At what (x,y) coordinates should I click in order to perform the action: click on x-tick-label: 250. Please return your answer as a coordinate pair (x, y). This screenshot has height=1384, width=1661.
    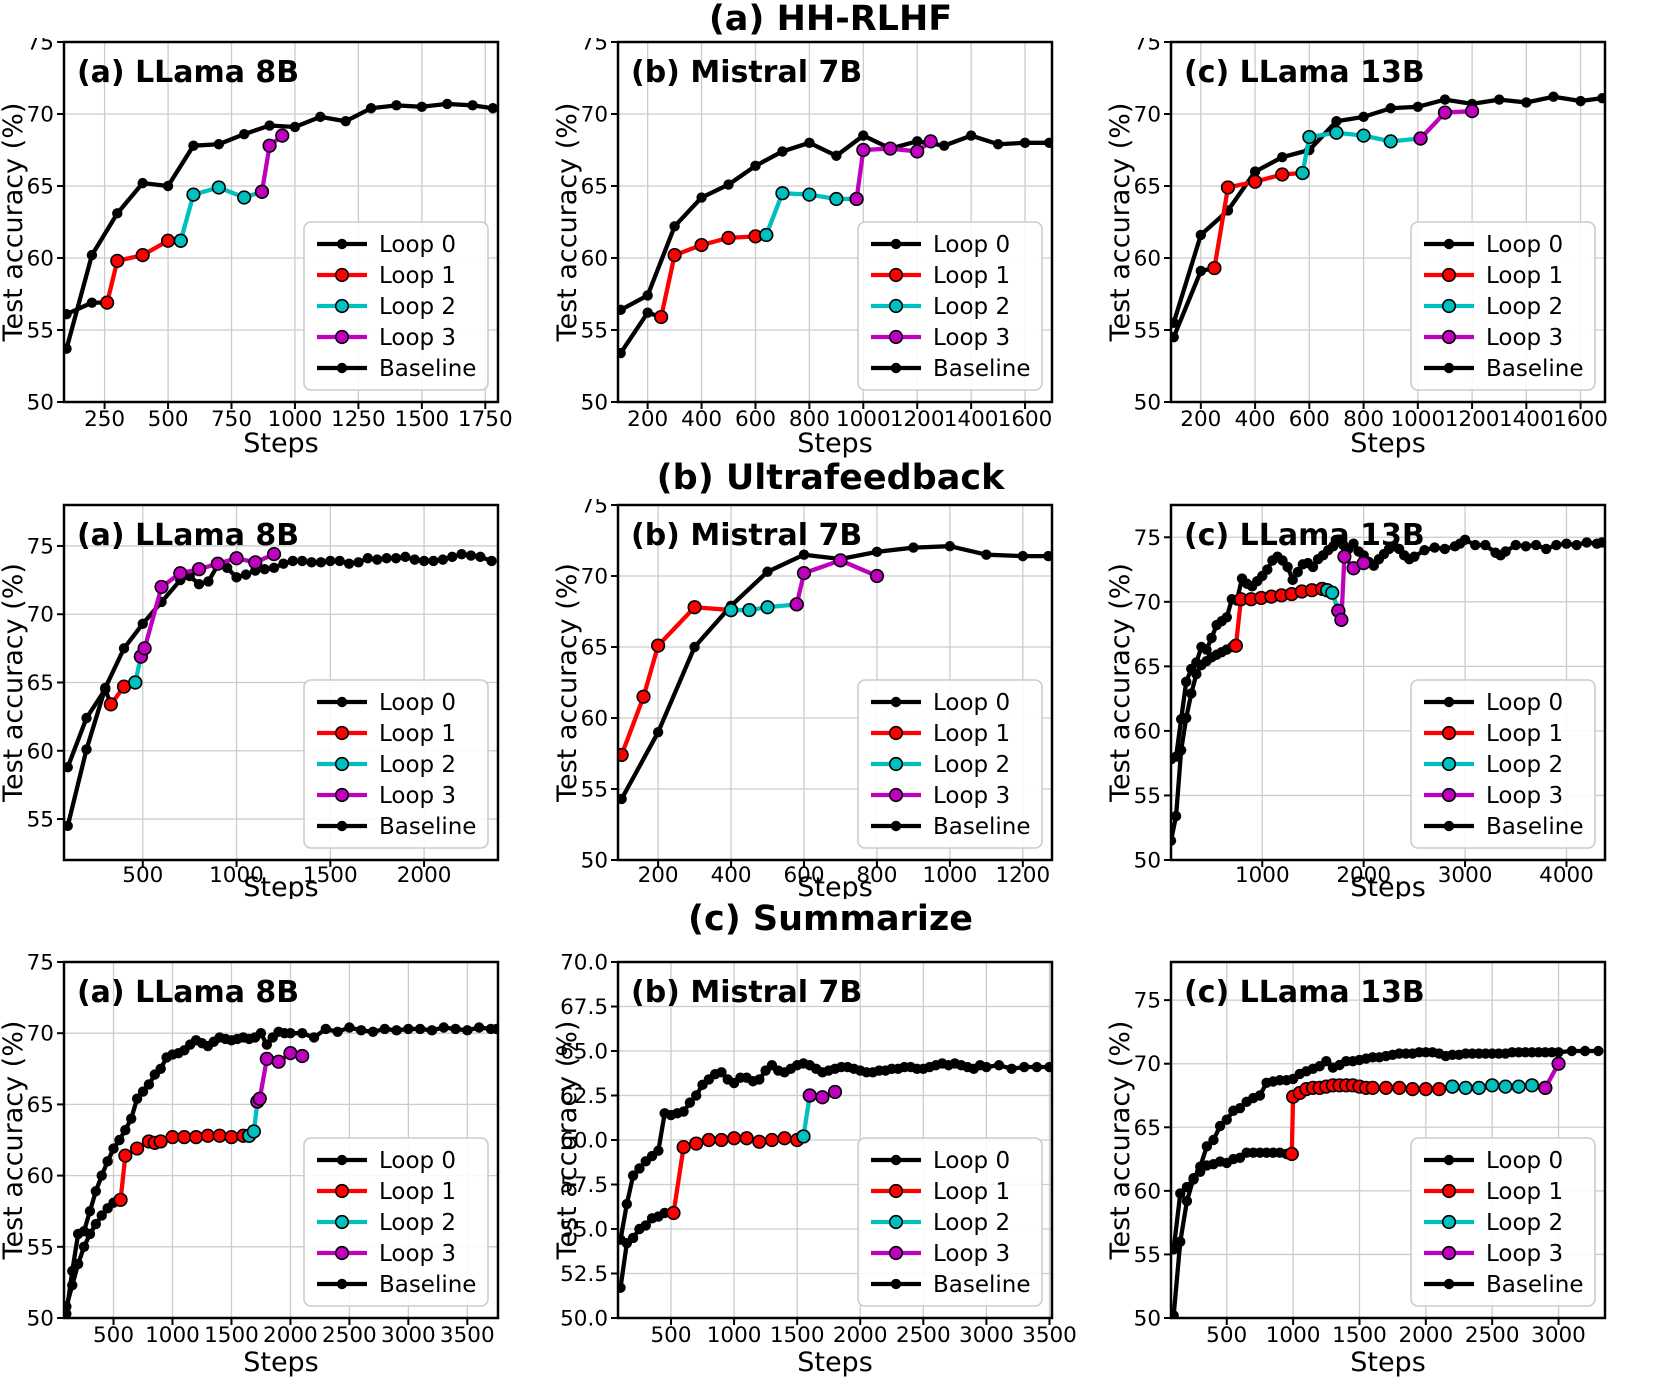
    Looking at the image, I should click on (104, 419).